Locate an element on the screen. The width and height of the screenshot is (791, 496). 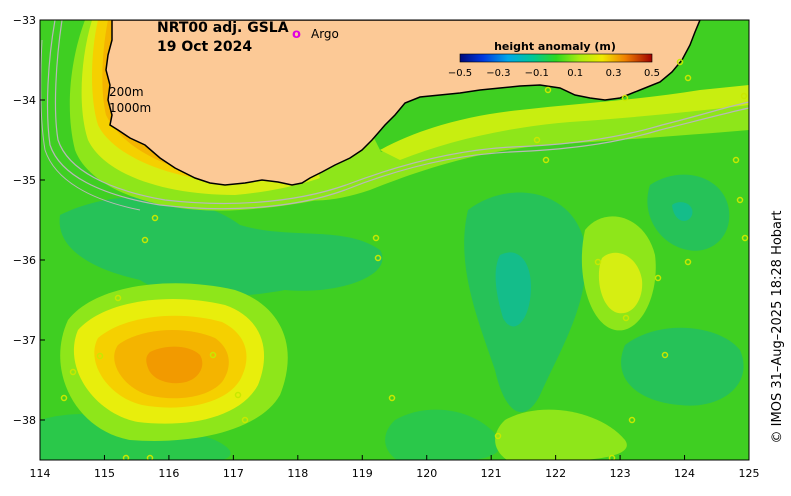
low-anomaly-southeast is located at coordinates (682, 366).